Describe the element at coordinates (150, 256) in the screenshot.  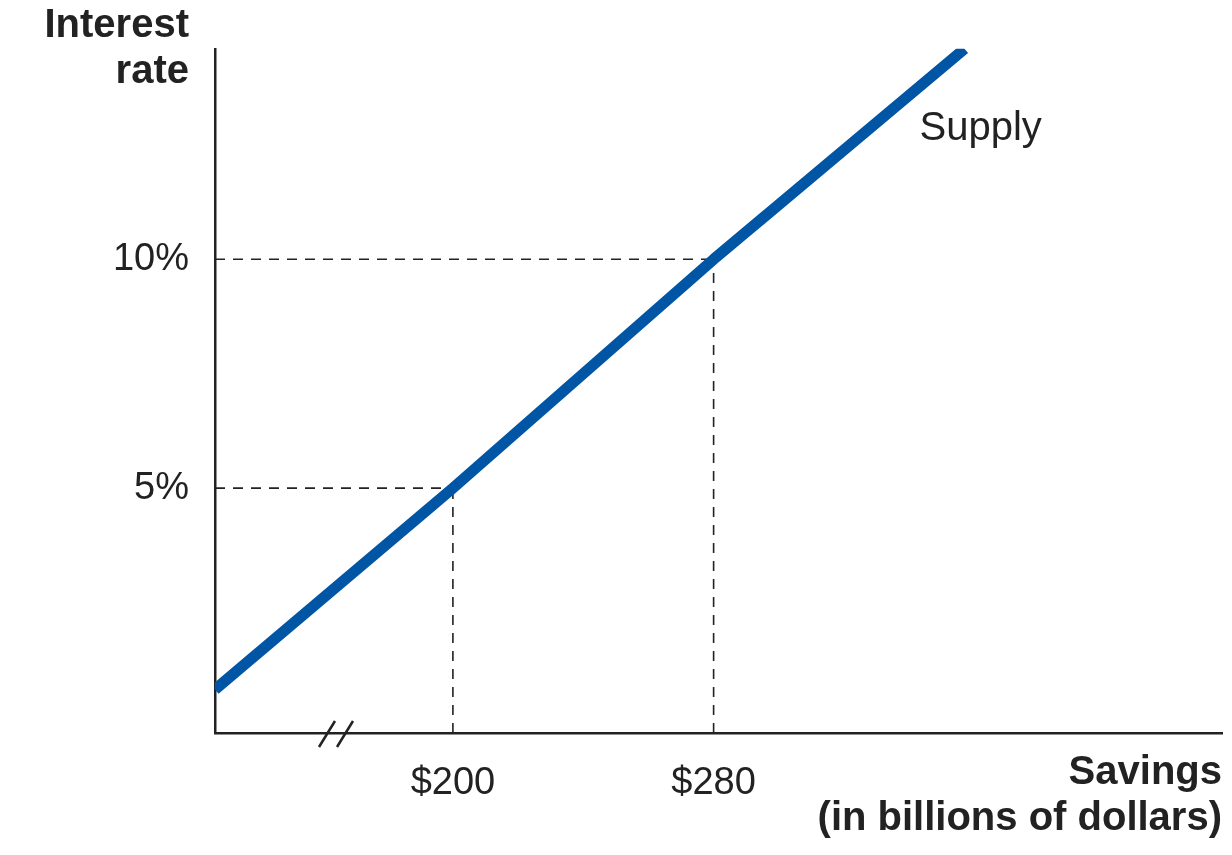
I see `y-tick-label: 10%` at that location.